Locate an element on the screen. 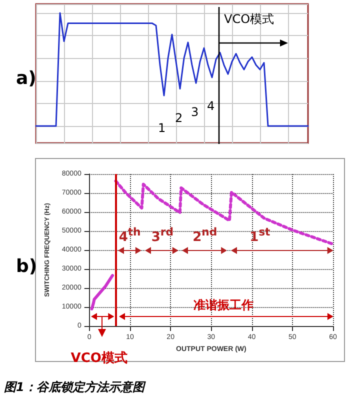 The width and height of the screenshot is (363, 402). annotation: 4 is located at coordinates (211, 106).